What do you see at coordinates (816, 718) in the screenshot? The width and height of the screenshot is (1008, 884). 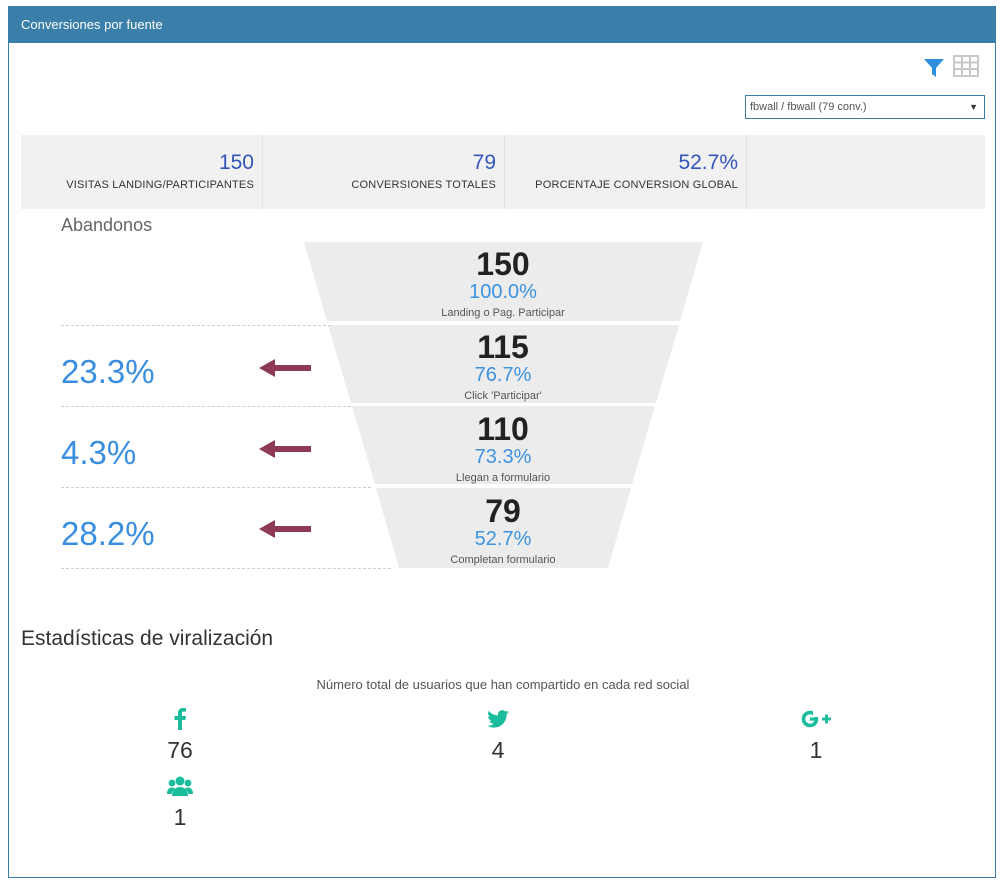 I see `google-plus-icon` at bounding box center [816, 718].